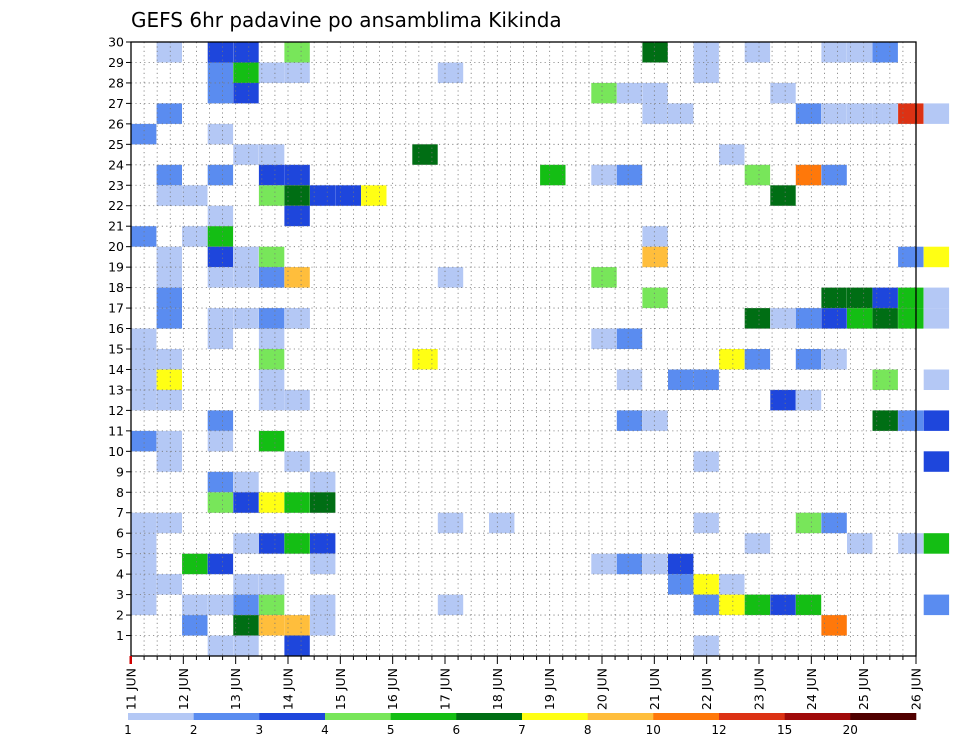  I want to click on colorbar-label: 3, so click(259, 730).